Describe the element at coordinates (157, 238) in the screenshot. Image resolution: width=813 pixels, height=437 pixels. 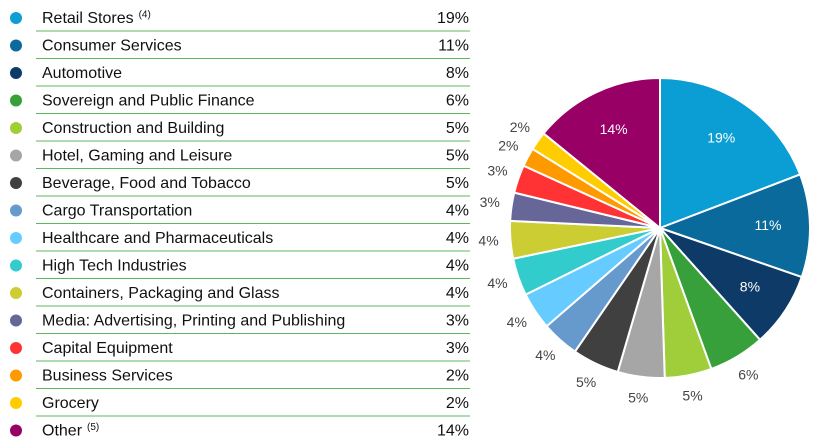
I see `legend-label: Healthcare and Pharmaceuticals` at that location.